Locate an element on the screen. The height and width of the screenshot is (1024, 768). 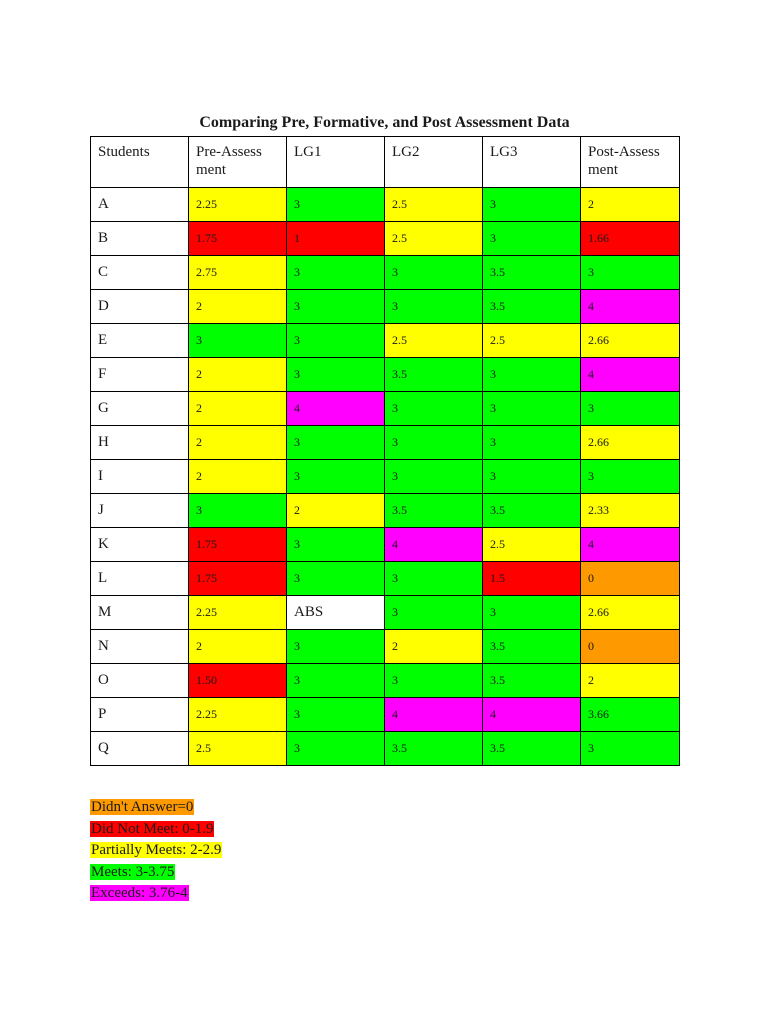
legend-label: Didn't Answer=0 is located at coordinates (142, 807).